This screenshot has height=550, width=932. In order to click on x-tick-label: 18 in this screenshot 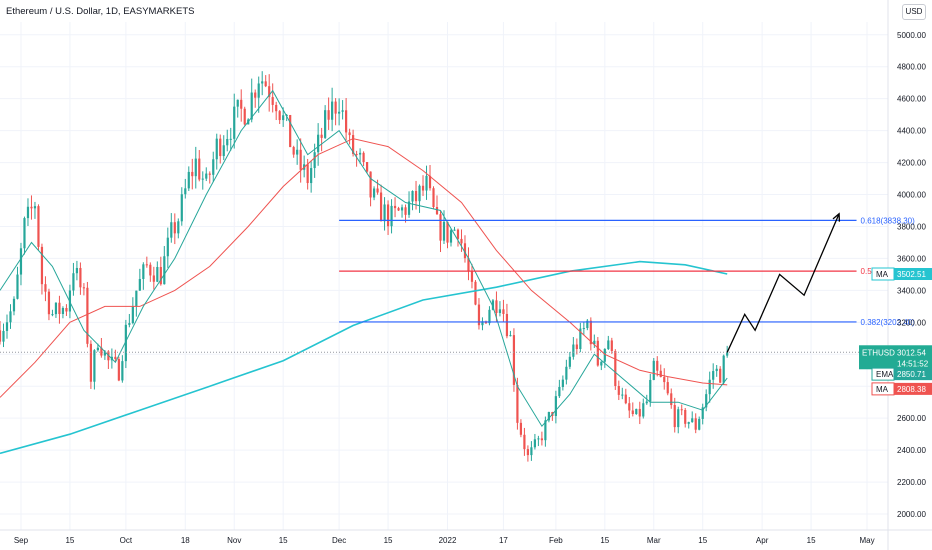, I will do `click(185, 540)`.